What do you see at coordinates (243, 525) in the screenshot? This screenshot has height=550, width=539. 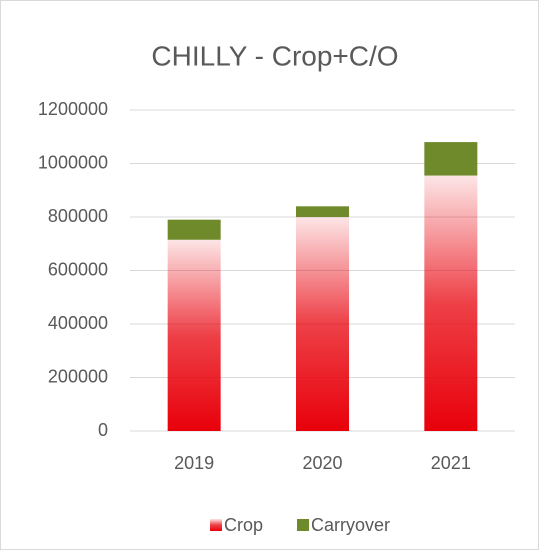 I see `legend-label: Crop` at bounding box center [243, 525].